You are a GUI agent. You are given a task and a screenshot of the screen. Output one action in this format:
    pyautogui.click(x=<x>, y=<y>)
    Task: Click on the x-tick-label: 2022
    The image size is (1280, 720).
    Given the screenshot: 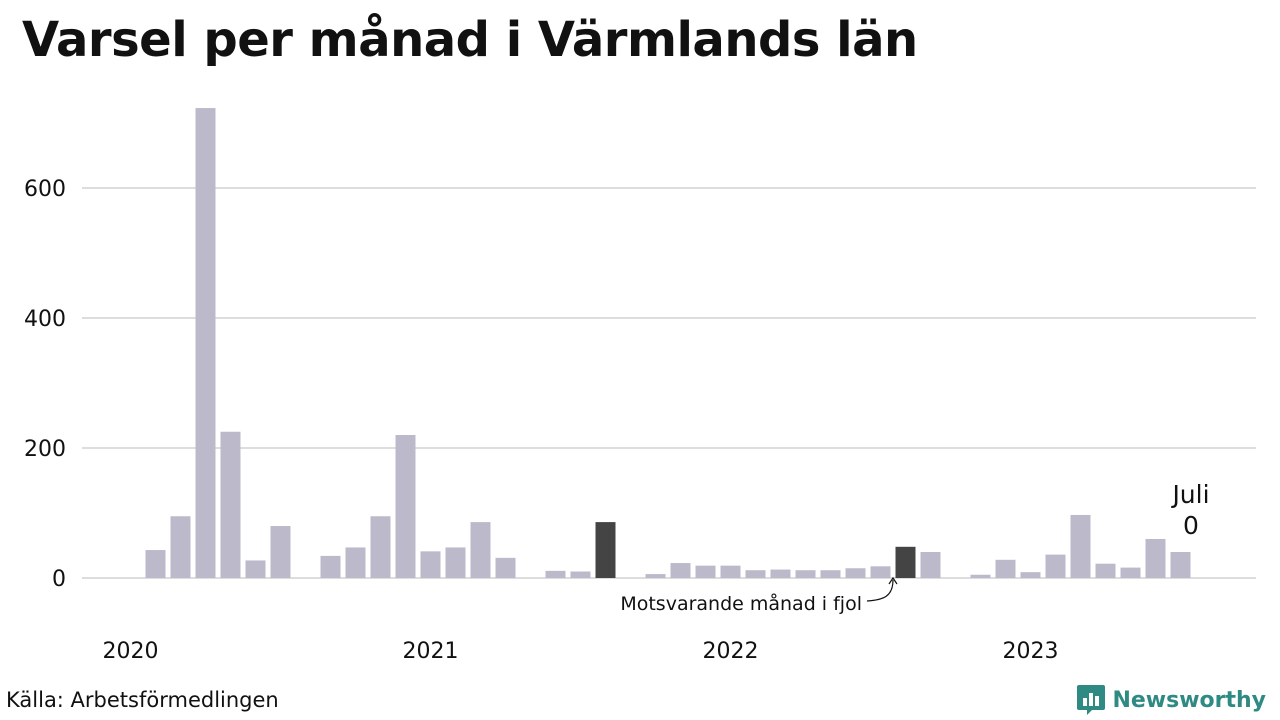 What is the action you would take?
    pyautogui.click(x=731, y=651)
    